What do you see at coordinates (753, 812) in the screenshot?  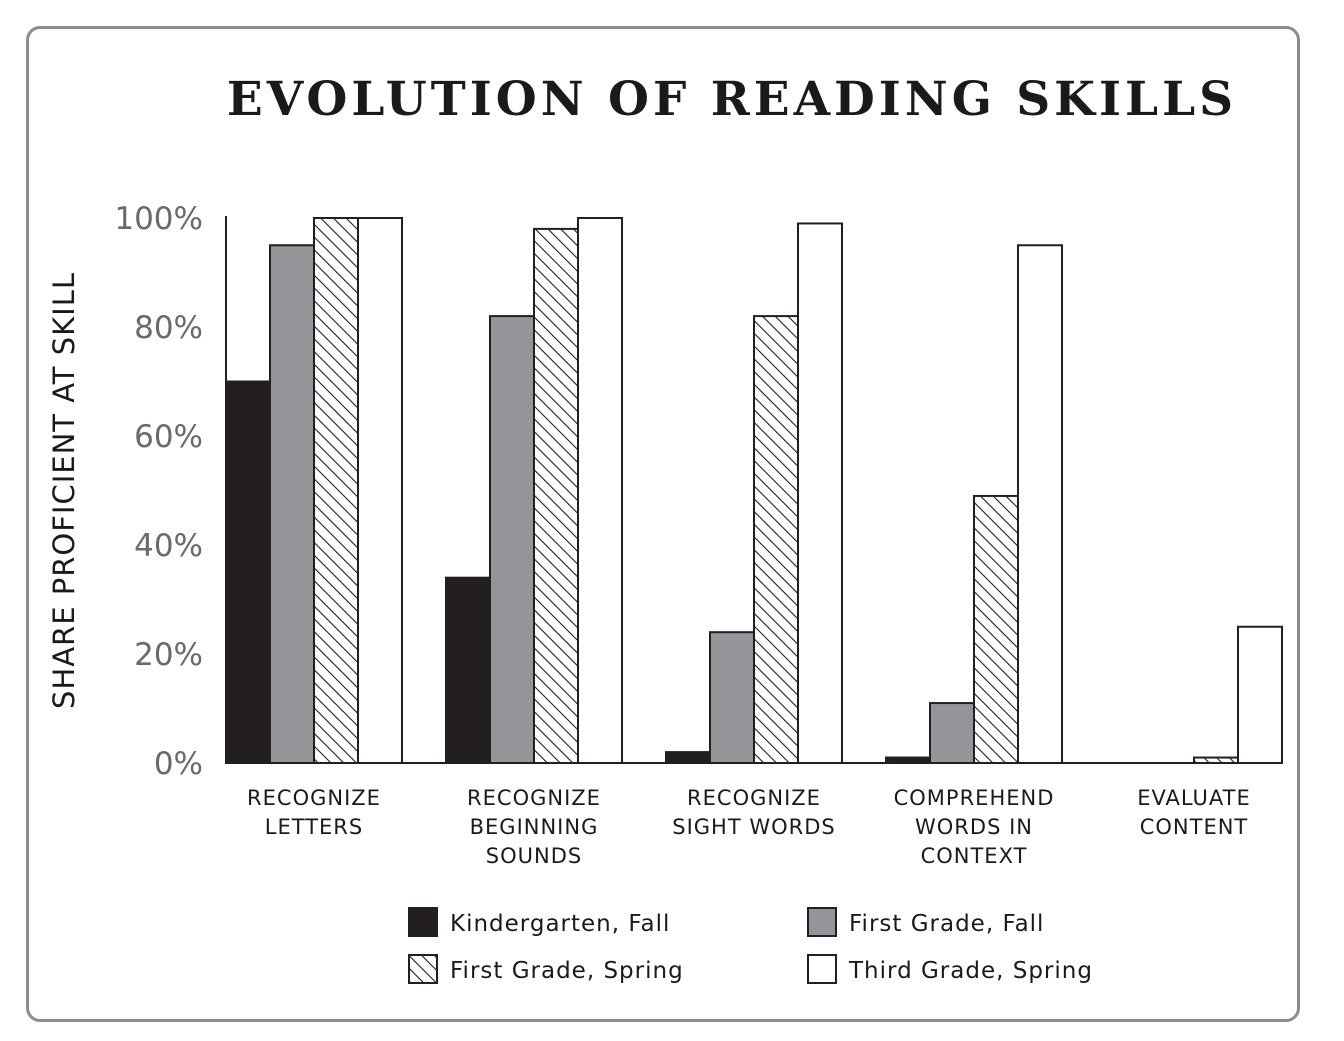 I see `category-label: RECOGNIZE SIGHT WORDS` at bounding box center [753, 812].